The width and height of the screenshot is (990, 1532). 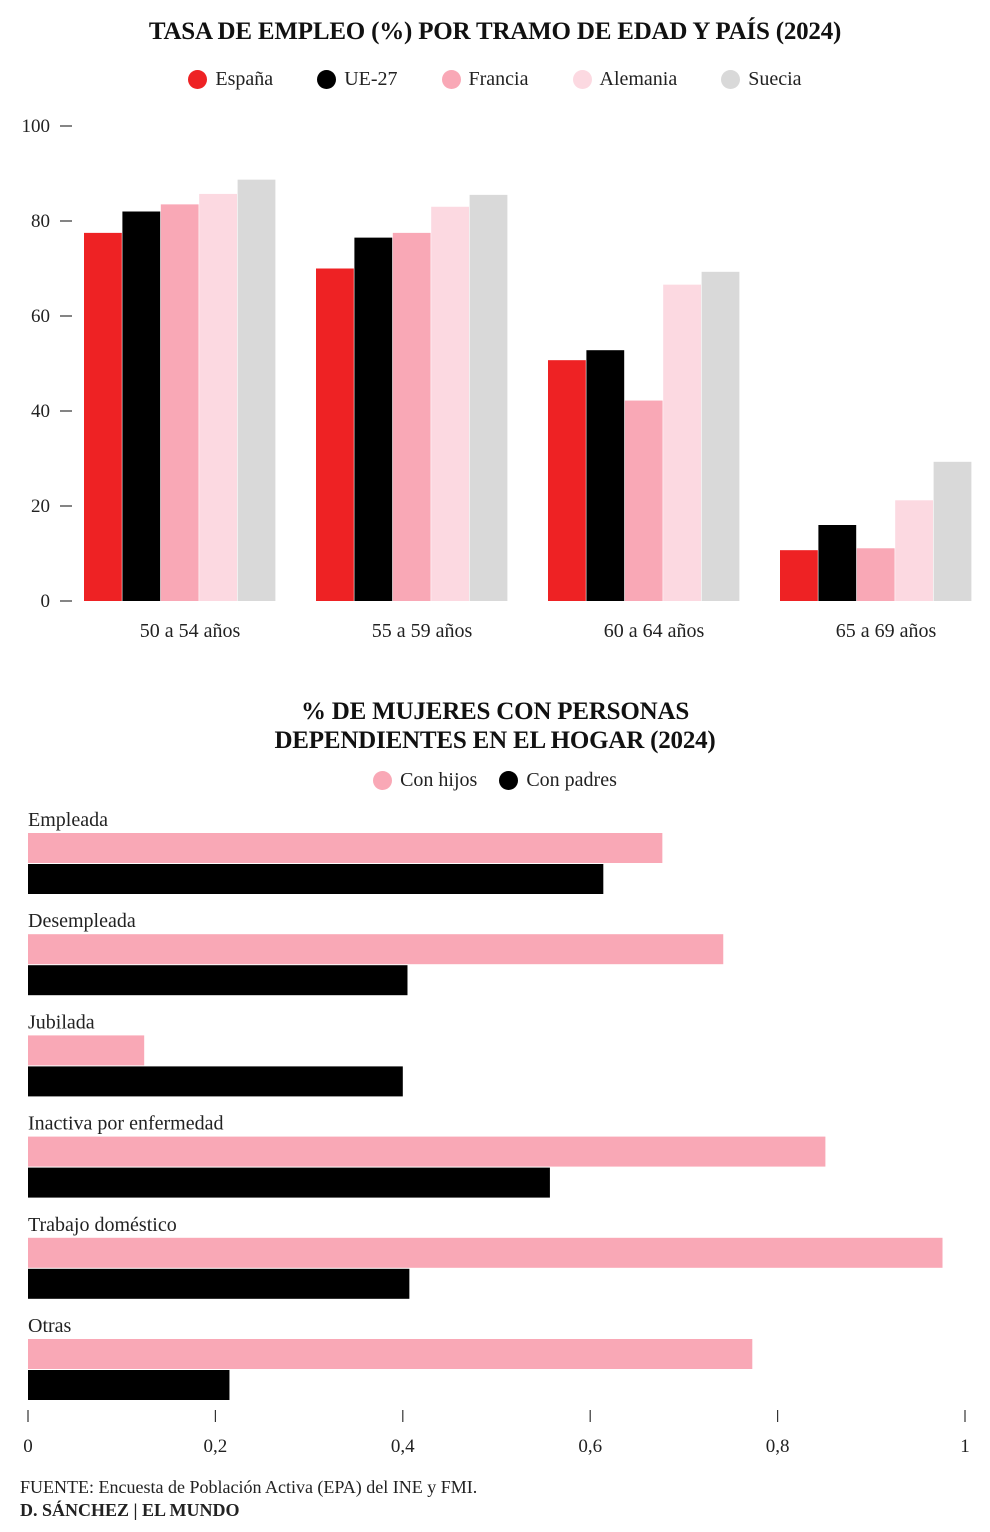 I want to click on y-tick-label: 80, so click(x=40, y=221).